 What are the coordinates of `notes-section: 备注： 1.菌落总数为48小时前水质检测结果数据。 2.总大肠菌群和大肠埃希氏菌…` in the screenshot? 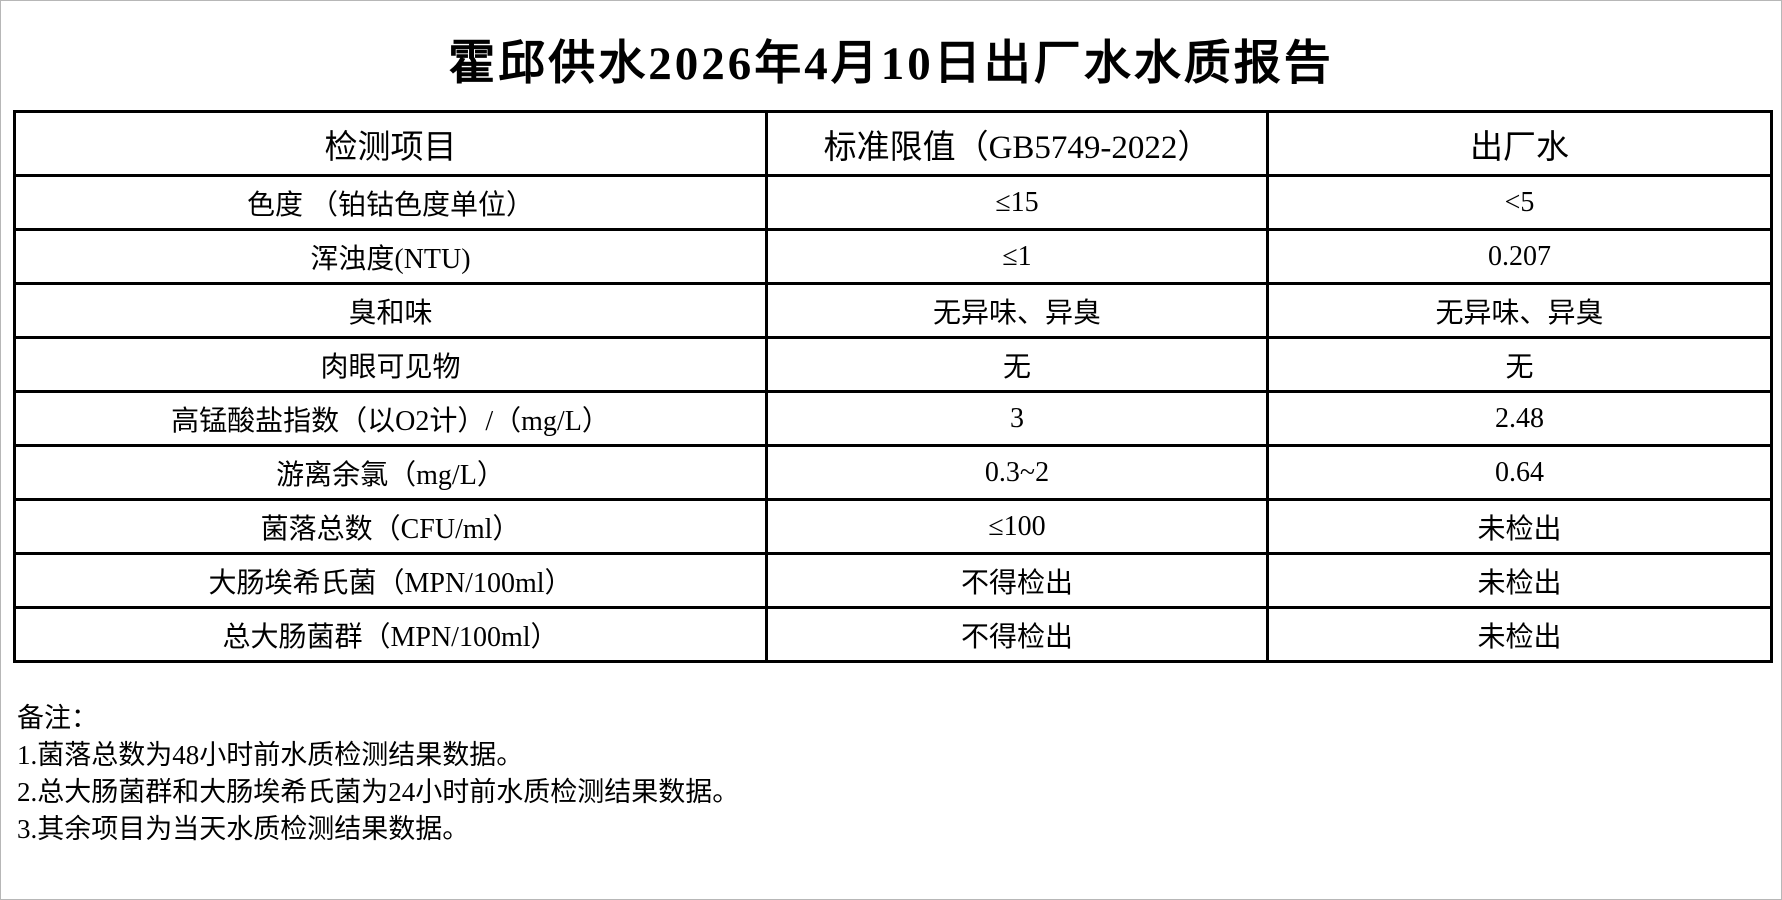 It's located at (378, 774).